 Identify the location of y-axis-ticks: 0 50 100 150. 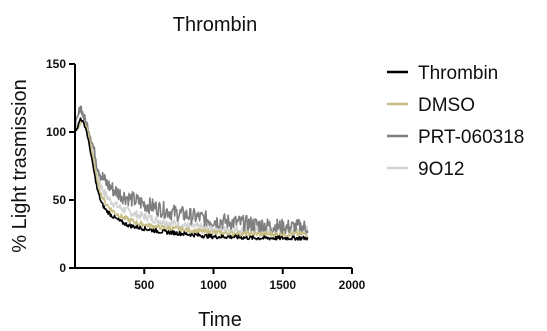
(60, 166).